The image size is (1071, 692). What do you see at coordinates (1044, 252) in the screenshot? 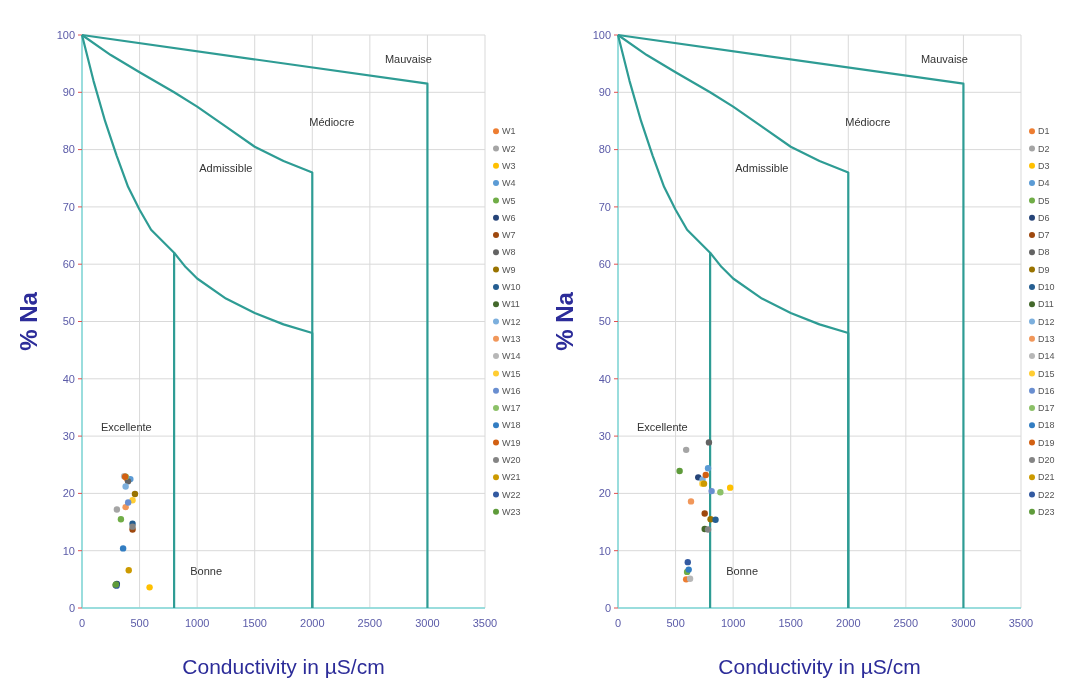
I see `legend-label: D8` at bounding box center [1044, 252].